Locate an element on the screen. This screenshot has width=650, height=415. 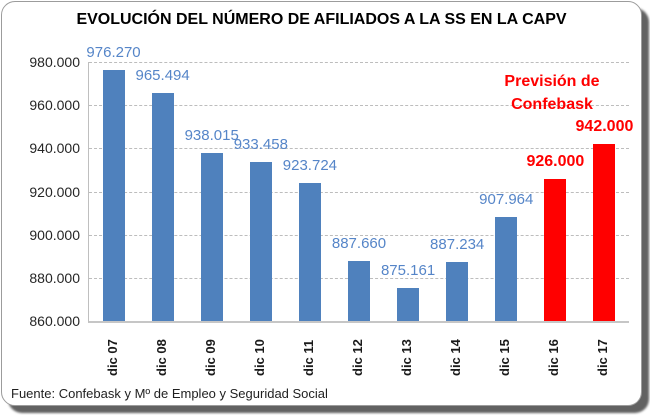
bar-value-label-dic-14: 887.234 is located at coordinates (457, 245).